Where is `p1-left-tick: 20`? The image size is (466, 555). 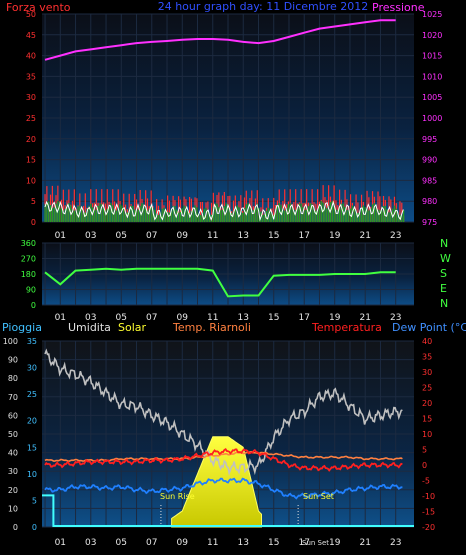 p1-left-tick: 20 is located at coordinates (31, 139).